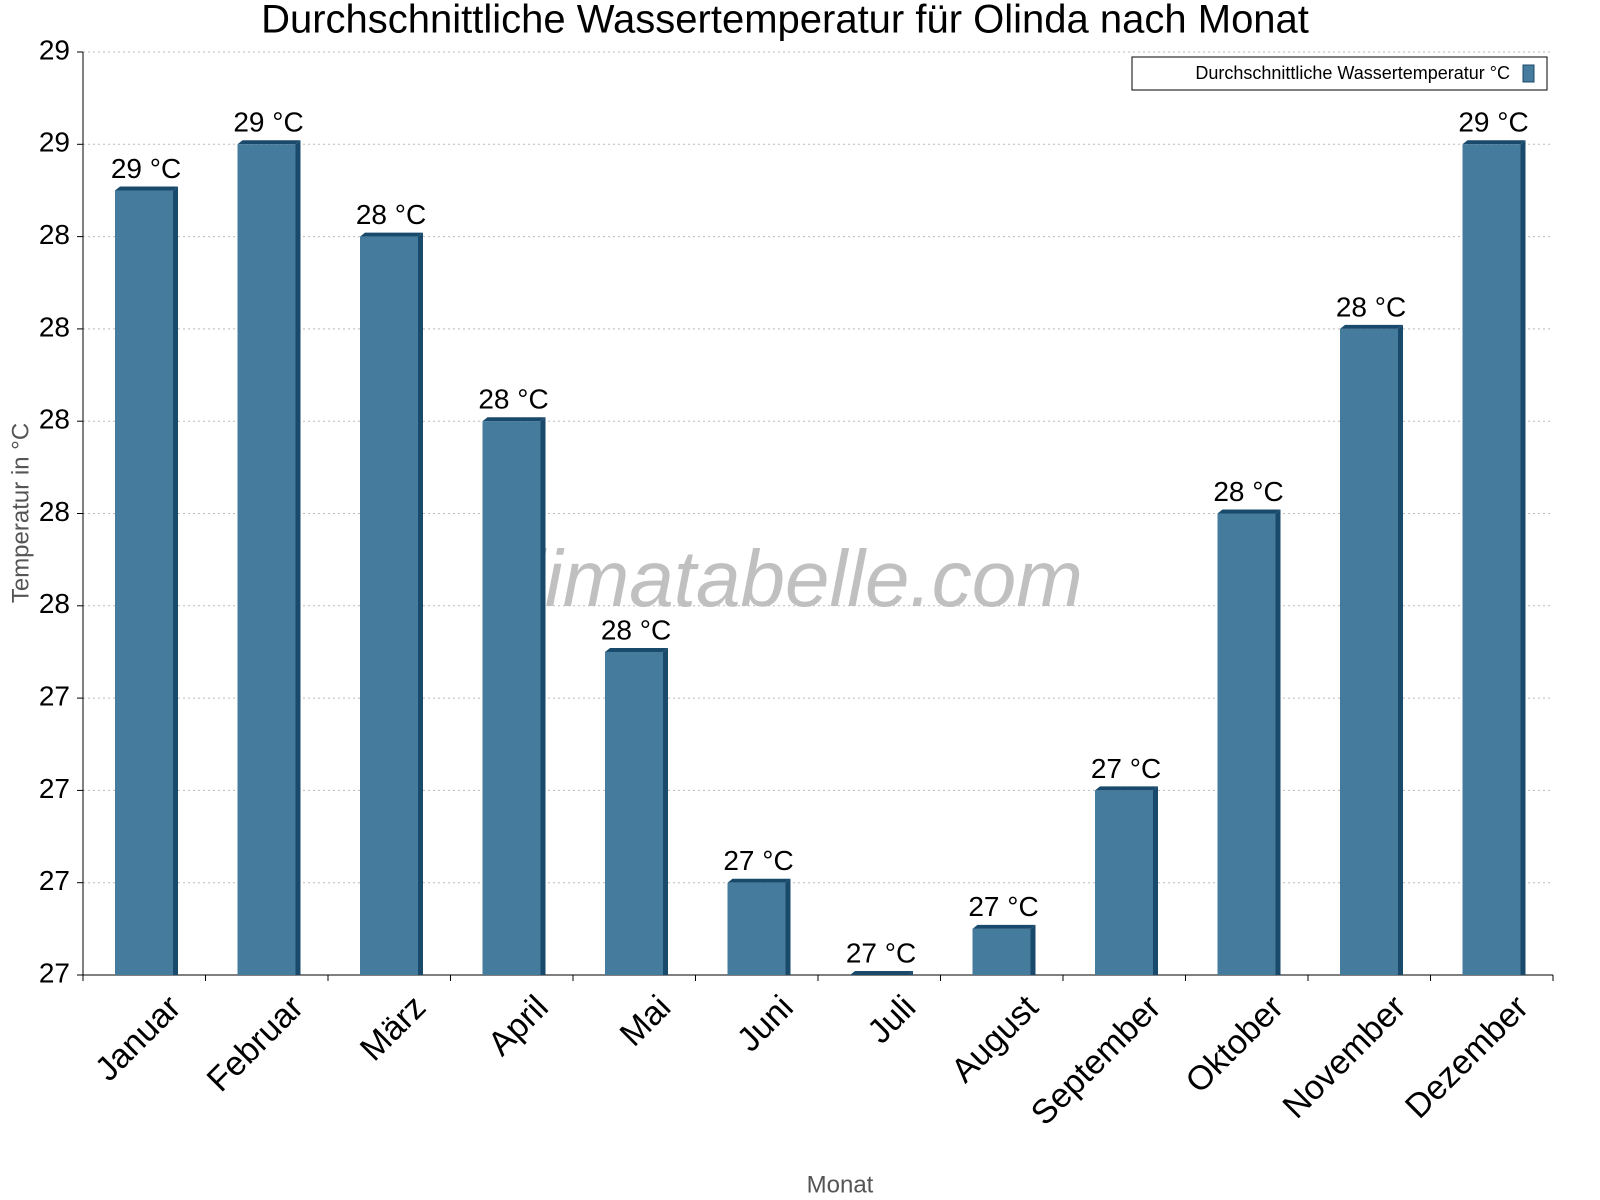  What do you see at coordinates (1352, 73) in the screenshot?
I see `legend-label: Durchschnittliche Wassertemperatur °C` at bounding box center [1352, 73].